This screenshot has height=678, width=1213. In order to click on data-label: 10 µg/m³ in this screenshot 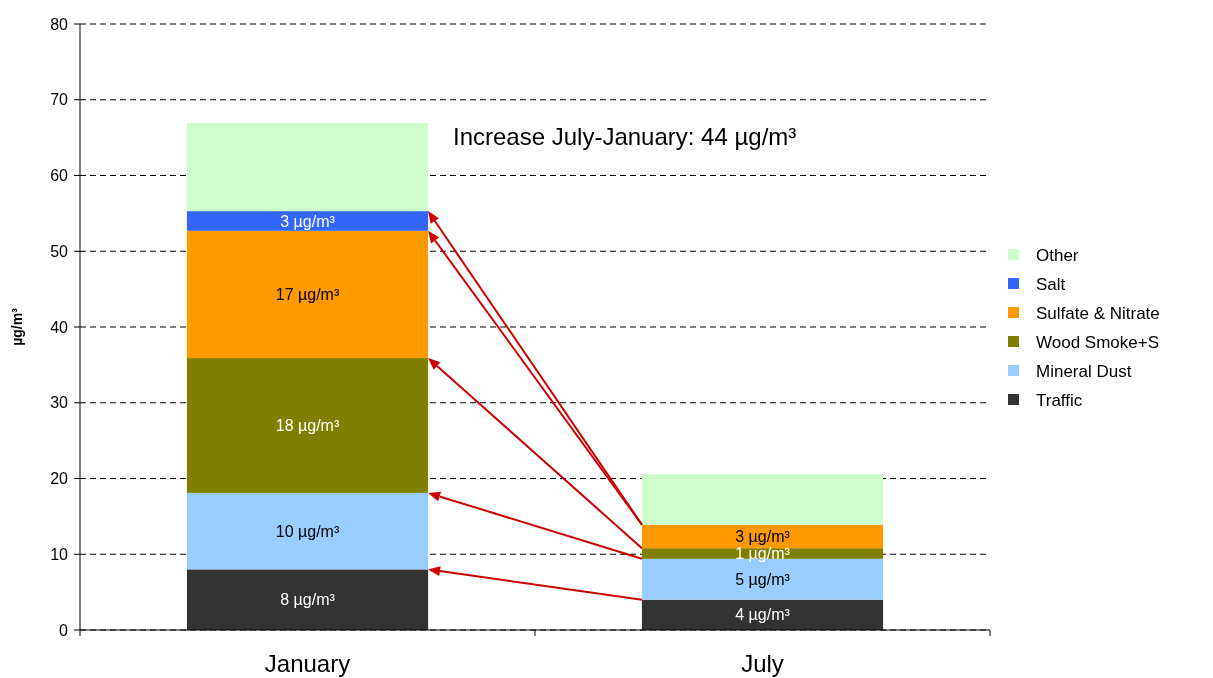, I will do `click(307, 531)`.